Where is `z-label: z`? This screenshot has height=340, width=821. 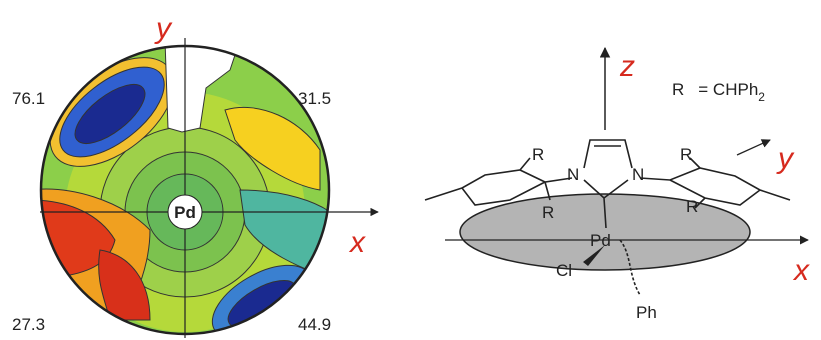 z-label: z is located at coordinates (627, 66).